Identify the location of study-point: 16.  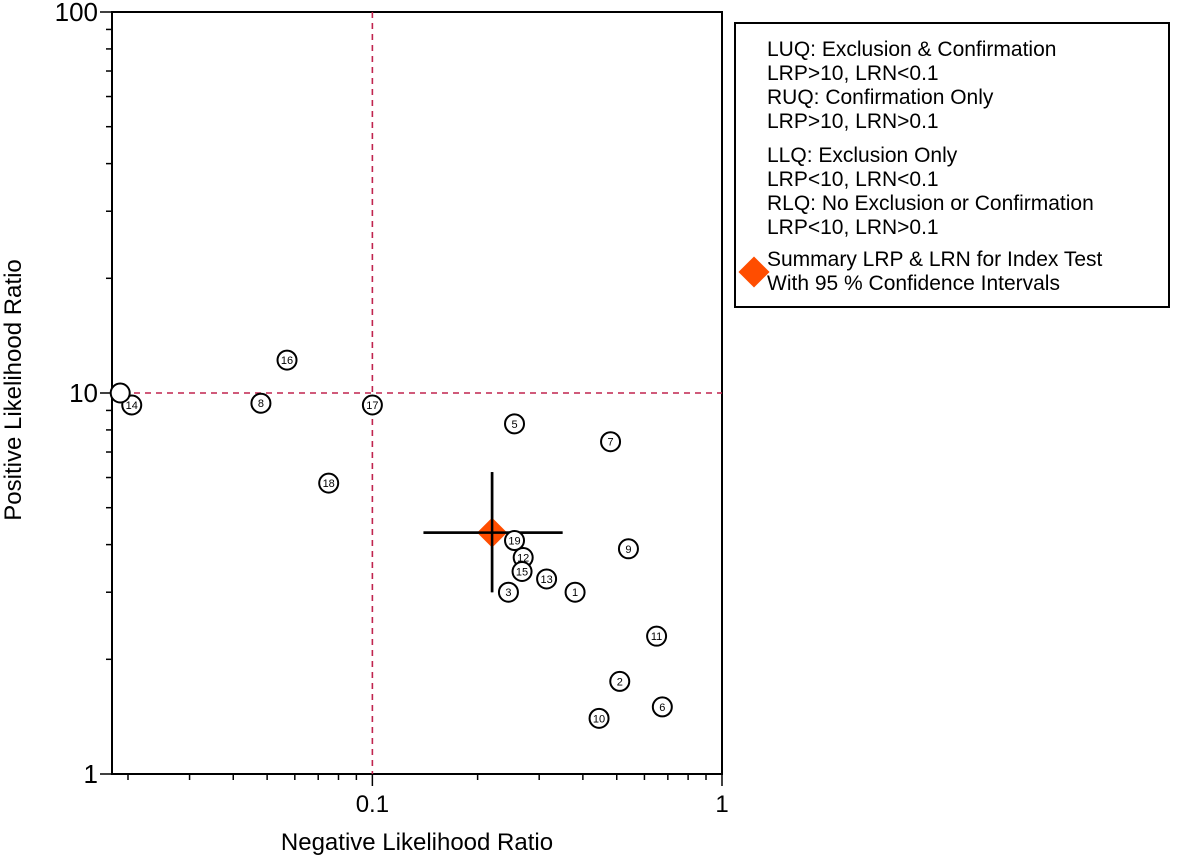
(287, 360).